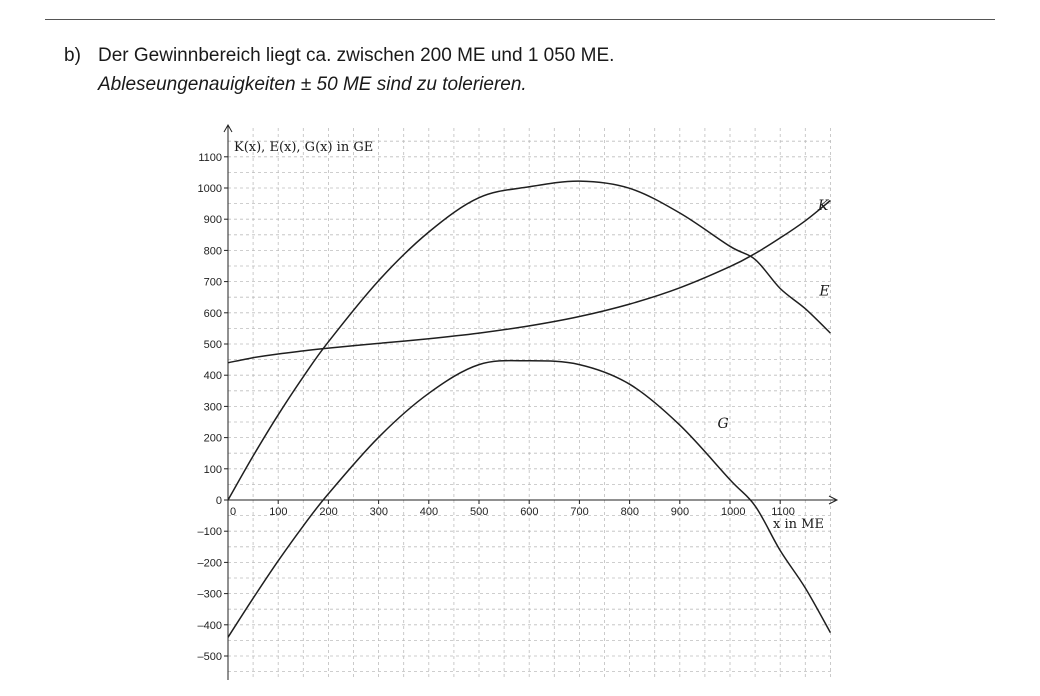 Image resolution: width=1040 pixels, height=696 pixels. I want to click on y-tick-label: 300, so click(213, 407).